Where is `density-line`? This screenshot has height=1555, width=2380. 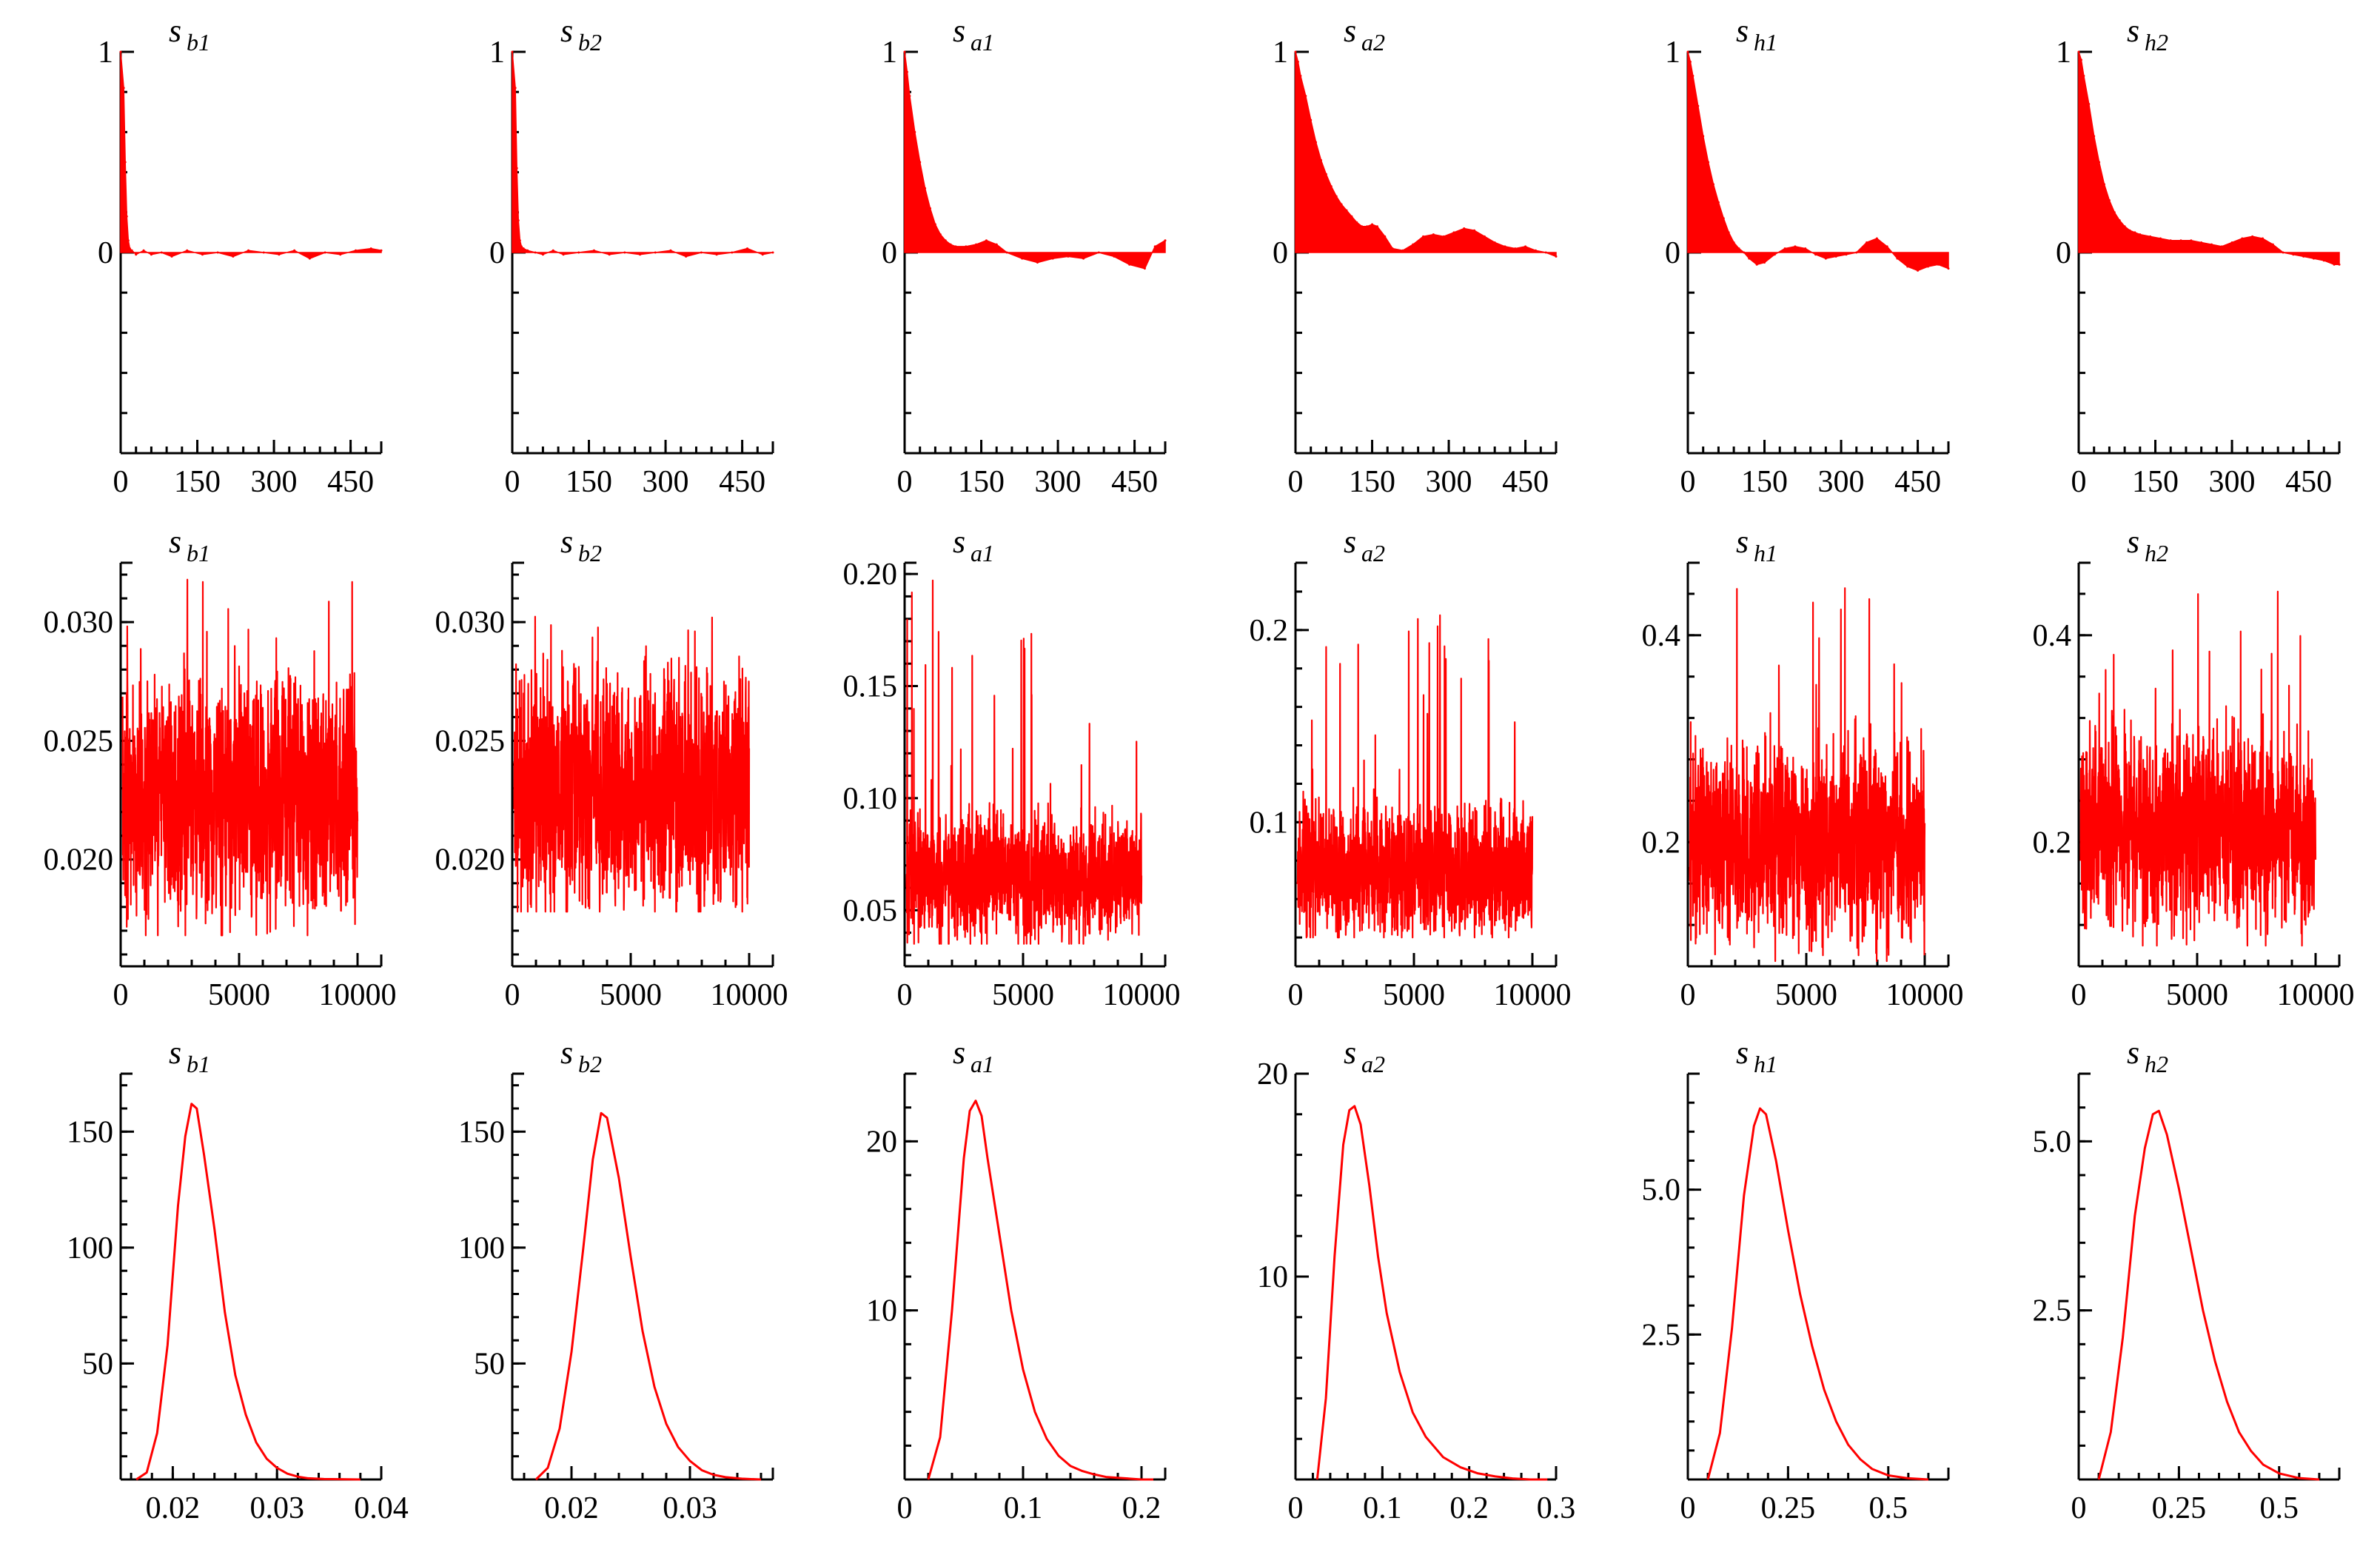
density-line is located at coordinates (648, 1296).